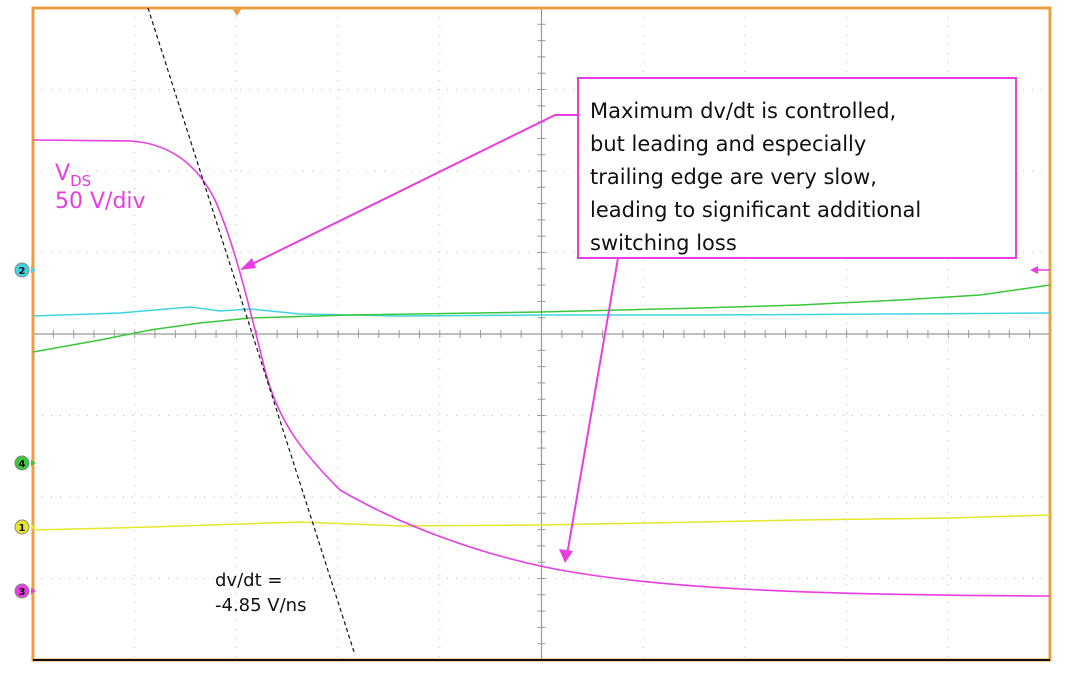 This screenshot has width=1080, height=673. Describe the element at coordinates (733, 177) in the screenshot. I see `callout-line: trailing edge are very slow,` at that location.